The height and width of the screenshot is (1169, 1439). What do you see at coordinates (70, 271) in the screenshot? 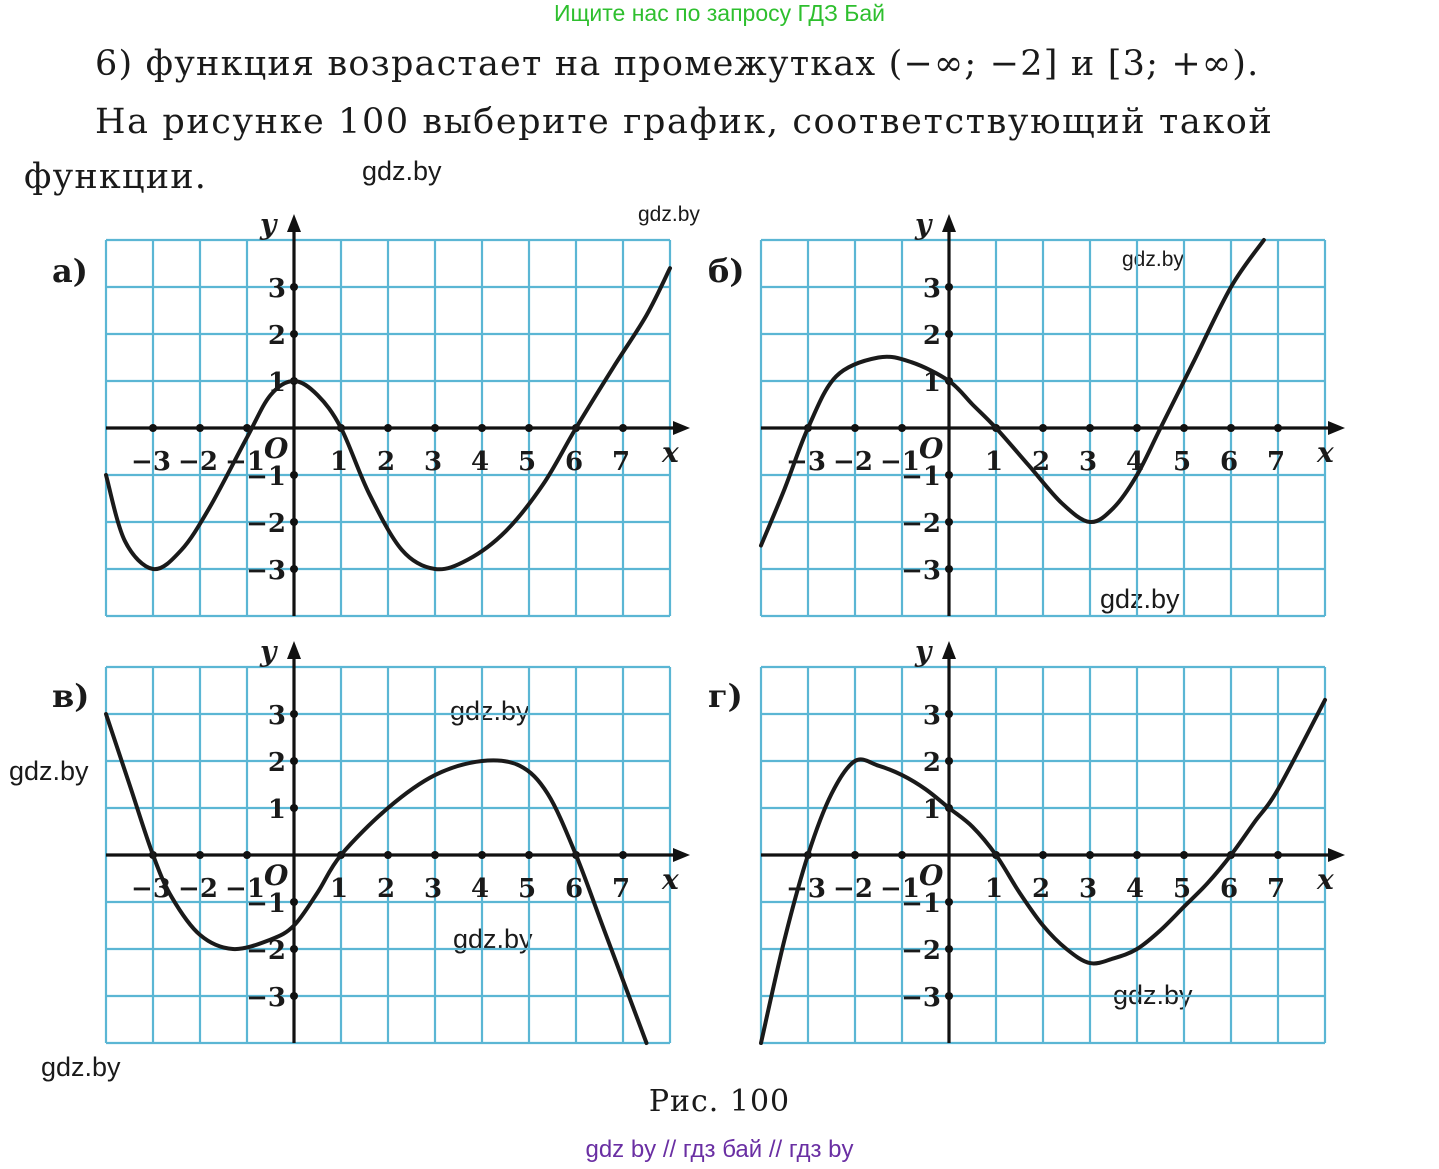
I see `panel-label: а)` at bounding box center [70, 271].